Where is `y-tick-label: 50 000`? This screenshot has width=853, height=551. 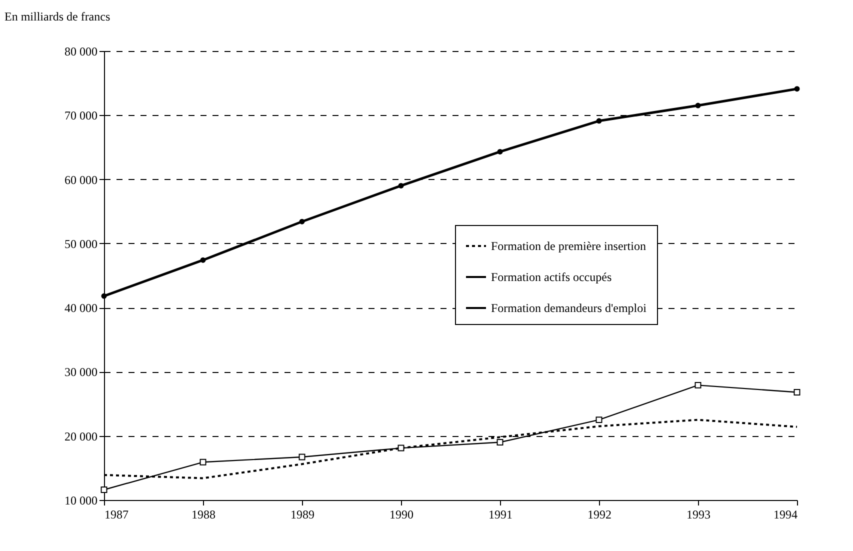 y-tick-label: 50 000 is located at coordinates (81, 243).